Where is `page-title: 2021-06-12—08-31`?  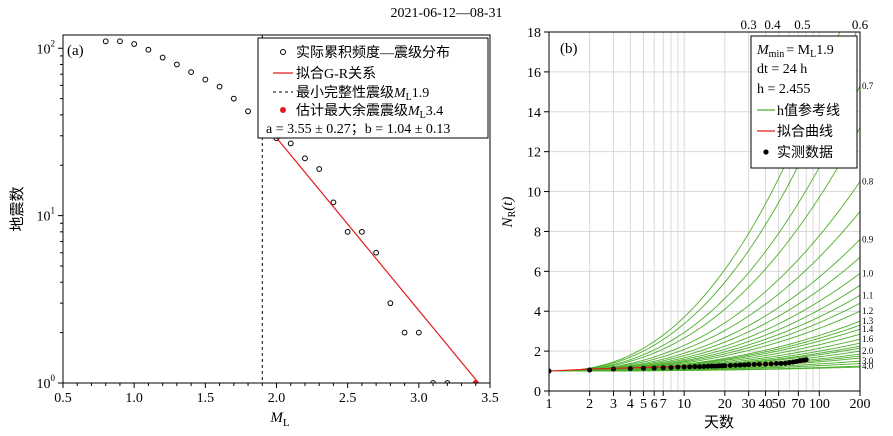 page-title: 2021-06-12—08-31 is located at coordinates (446, 13).